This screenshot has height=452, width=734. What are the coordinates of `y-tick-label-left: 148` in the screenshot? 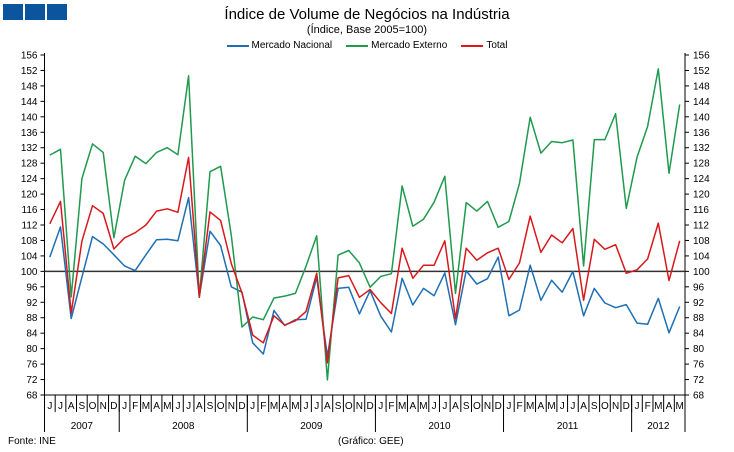 It's located at (29, 86).